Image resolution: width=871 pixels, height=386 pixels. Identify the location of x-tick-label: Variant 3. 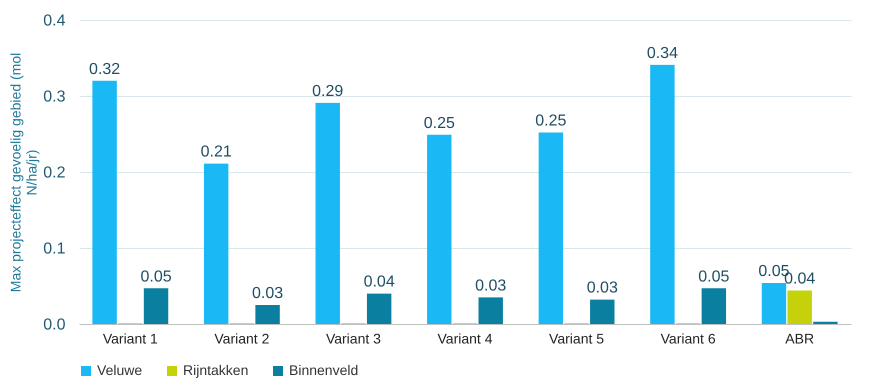
(354, 338).